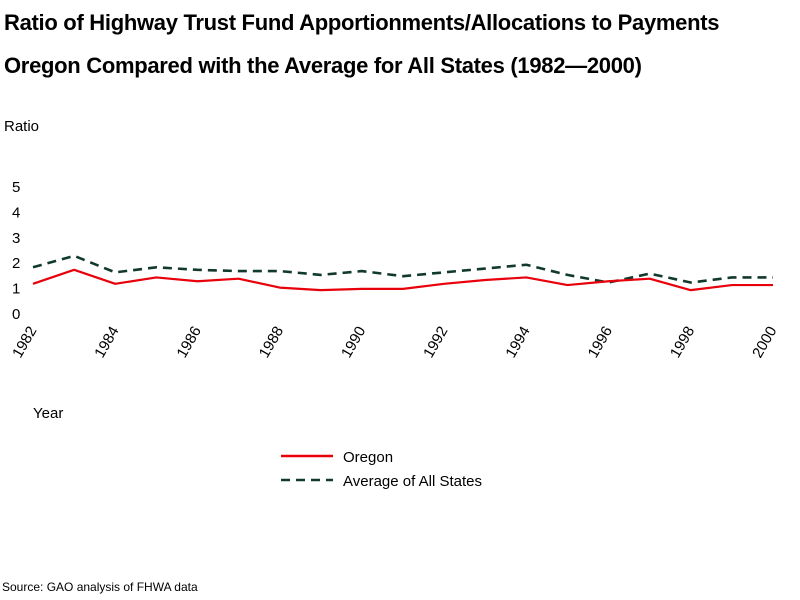 Image resolution: width=800 pixels, height=600 pixels. What do you see at coordinates (16, 314) in the screenshot?
I see `y-tick-label: 0` at bounding box center [16, 314].